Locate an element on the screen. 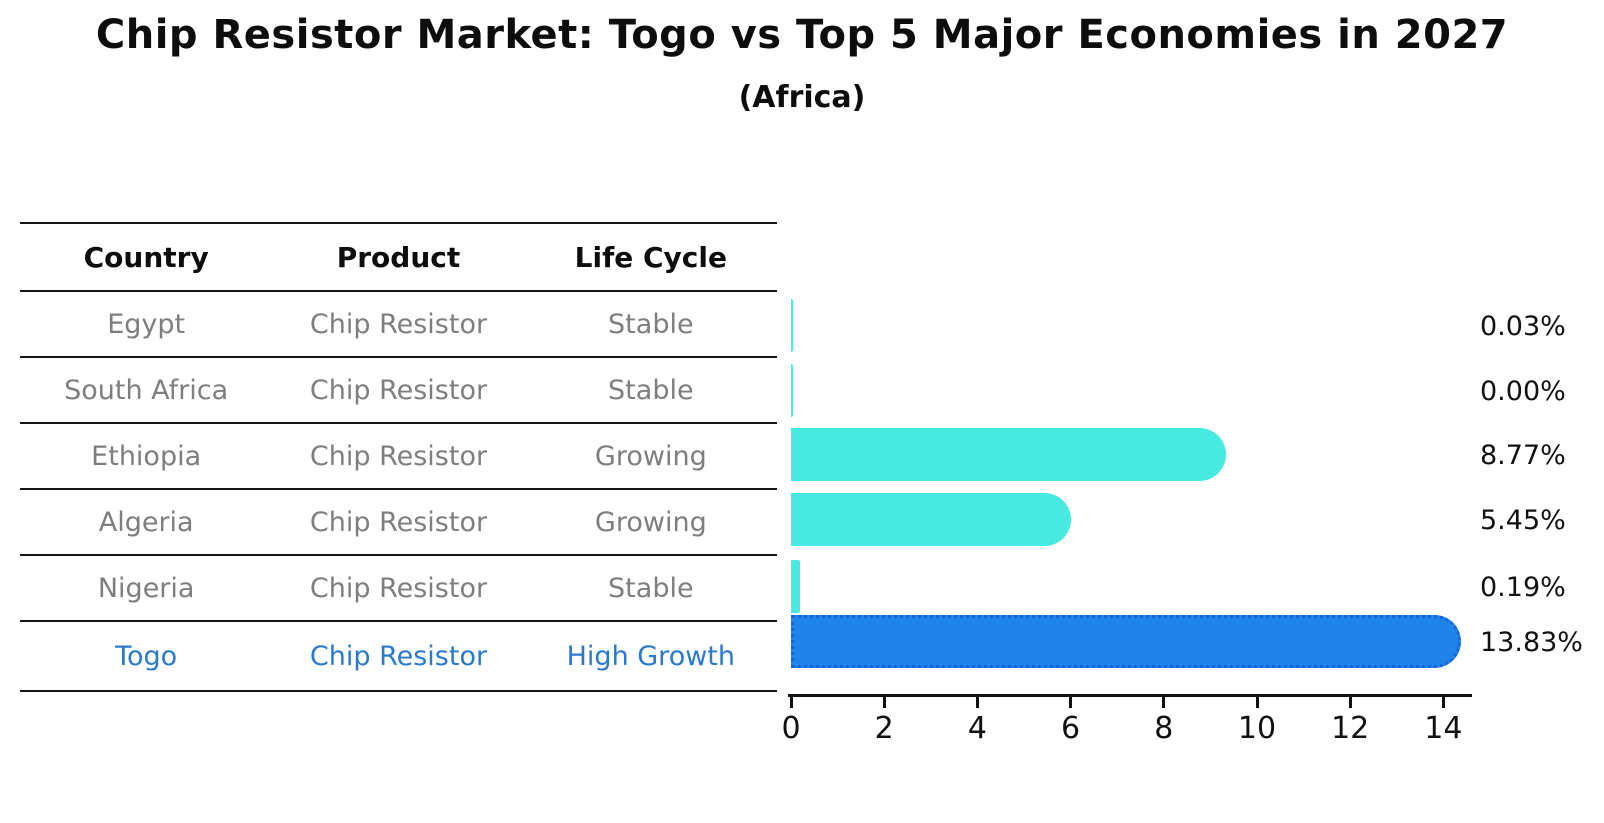  table-row-nigeria: Nigeria Chip Resistor Stable is located at coordinates (398, 589).